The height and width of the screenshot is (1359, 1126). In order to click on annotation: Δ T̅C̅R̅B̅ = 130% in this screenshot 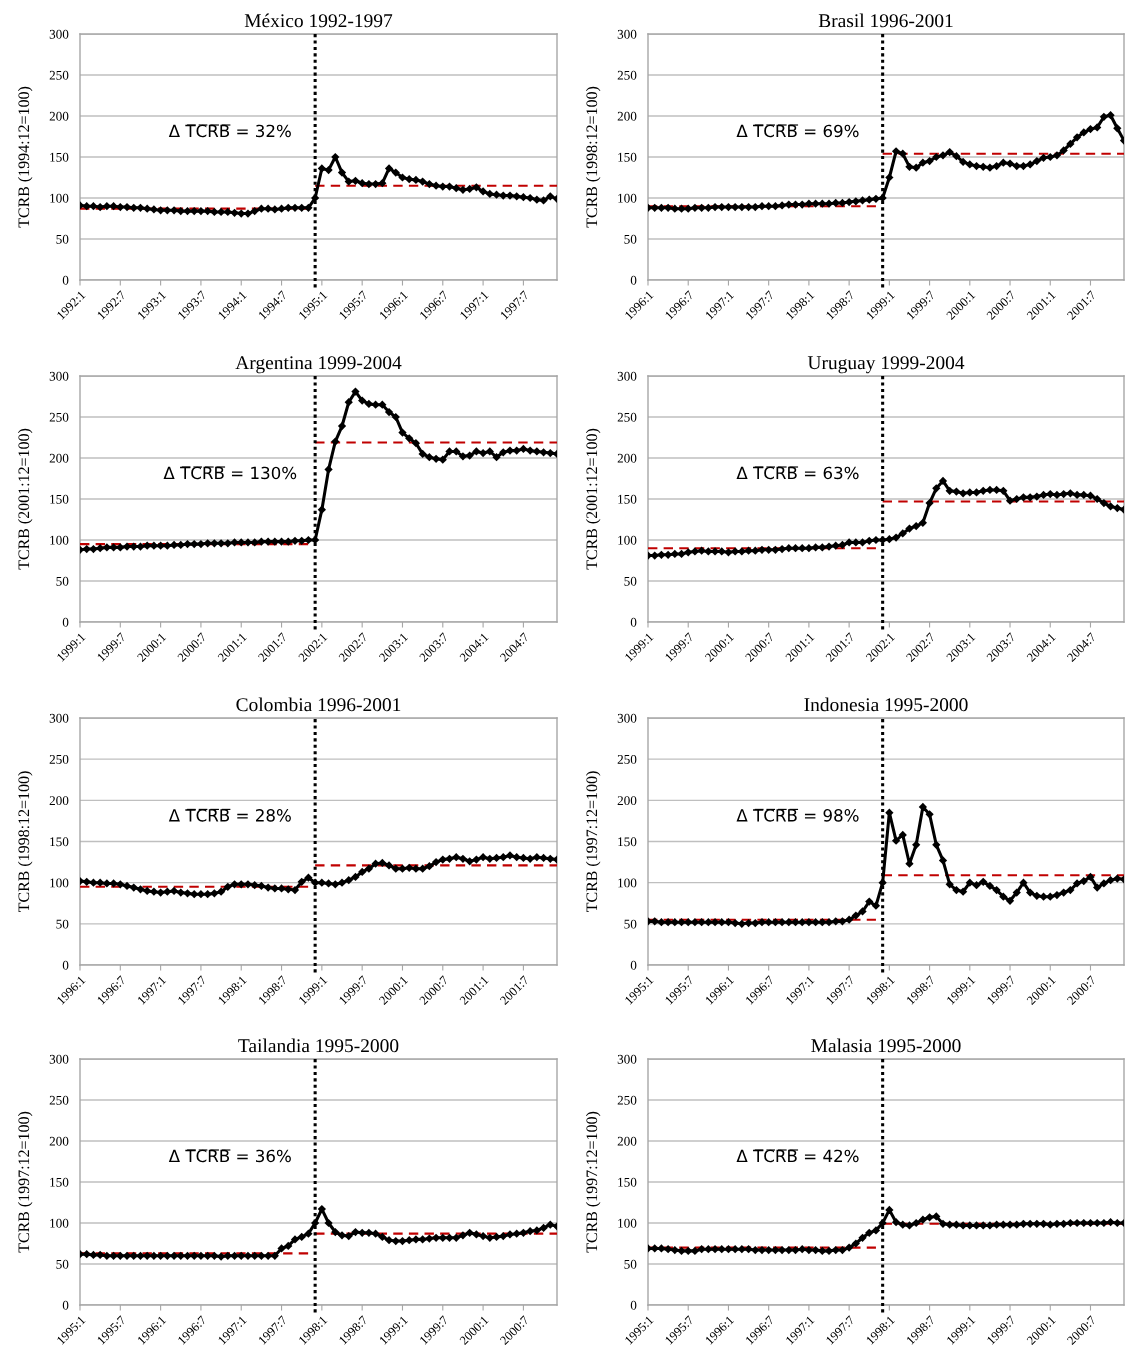, I will do `click(230, 473)`.